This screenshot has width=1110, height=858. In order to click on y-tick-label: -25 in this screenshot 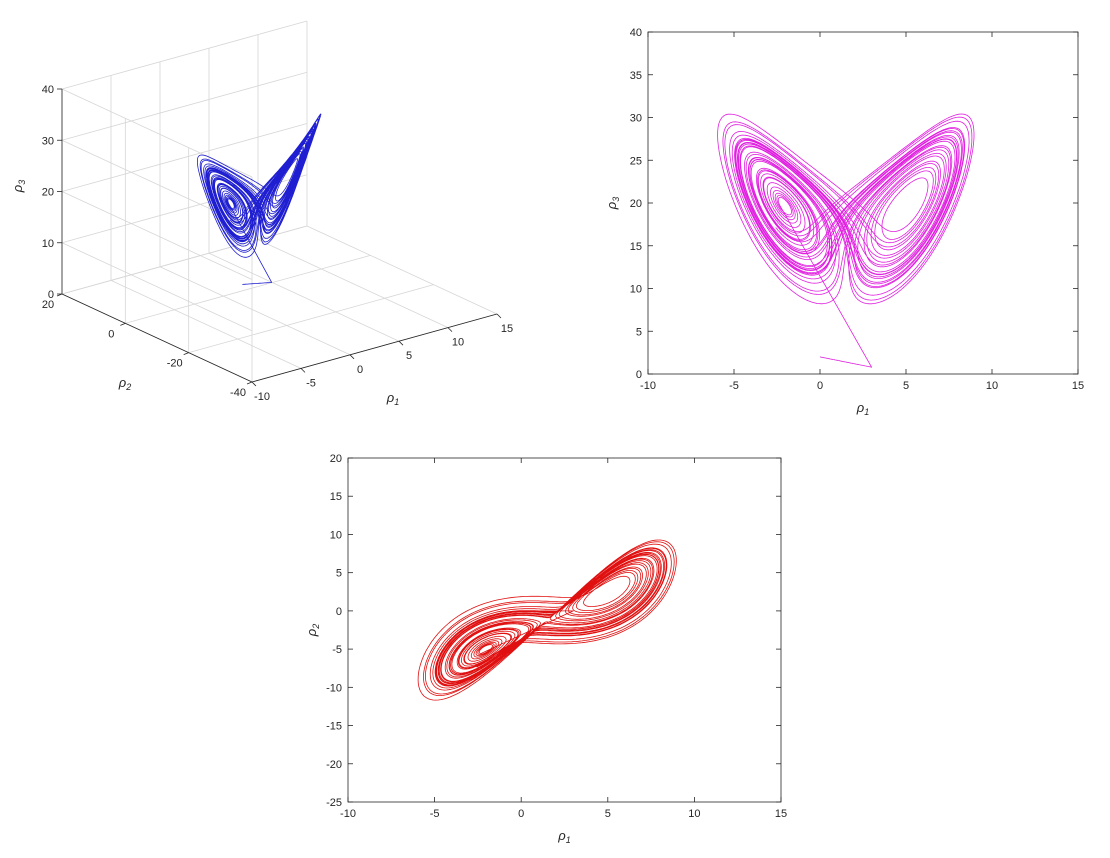, I will do `click(334, 803)`.